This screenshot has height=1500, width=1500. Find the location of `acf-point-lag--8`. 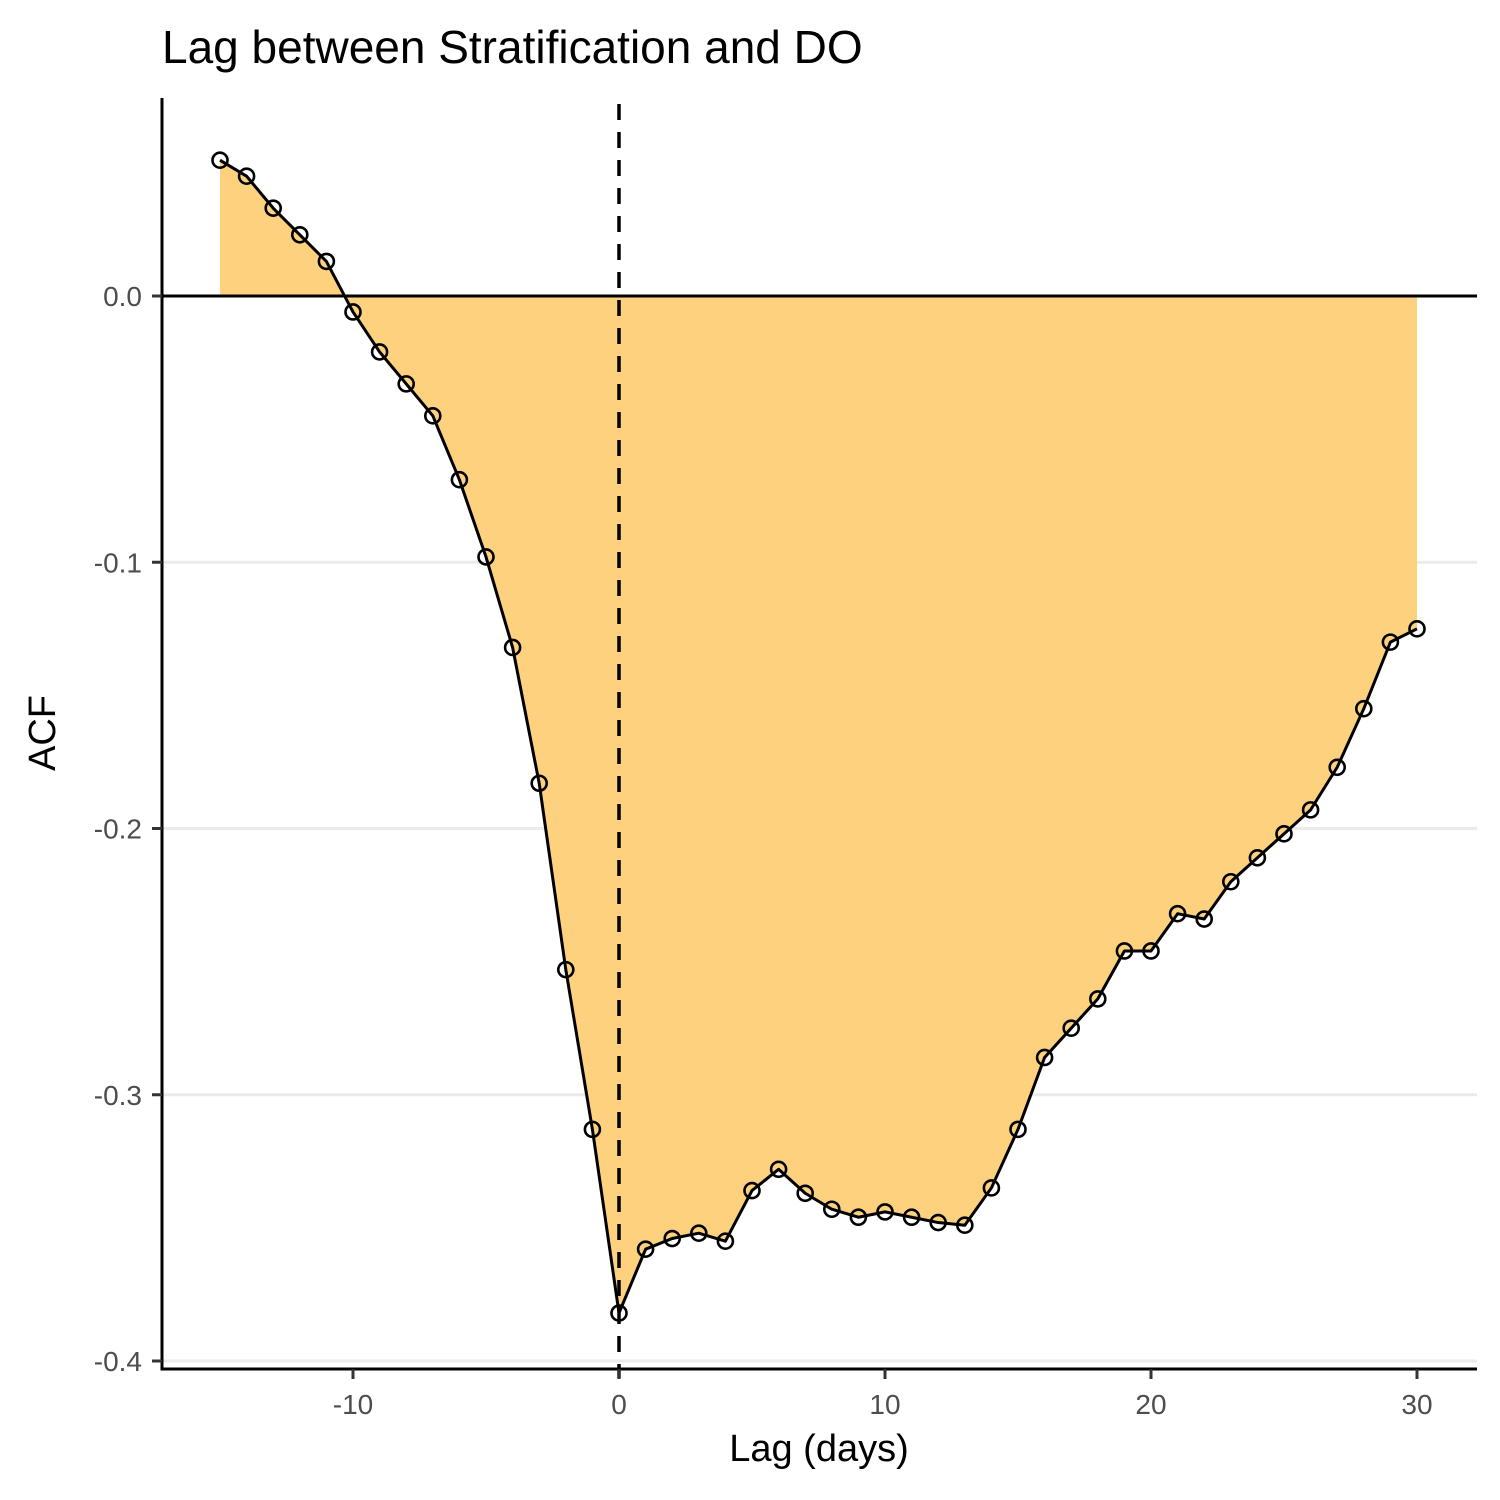

acf-point-lag--8 is located at coordinates (406, 384).